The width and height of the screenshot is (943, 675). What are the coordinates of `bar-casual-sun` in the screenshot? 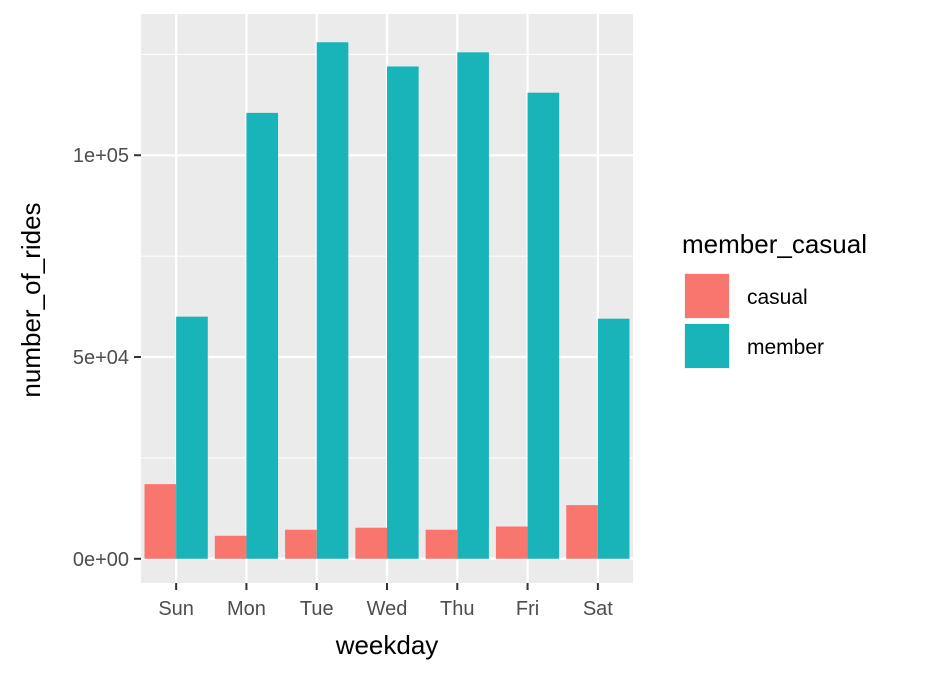 It's located at (160, 521).